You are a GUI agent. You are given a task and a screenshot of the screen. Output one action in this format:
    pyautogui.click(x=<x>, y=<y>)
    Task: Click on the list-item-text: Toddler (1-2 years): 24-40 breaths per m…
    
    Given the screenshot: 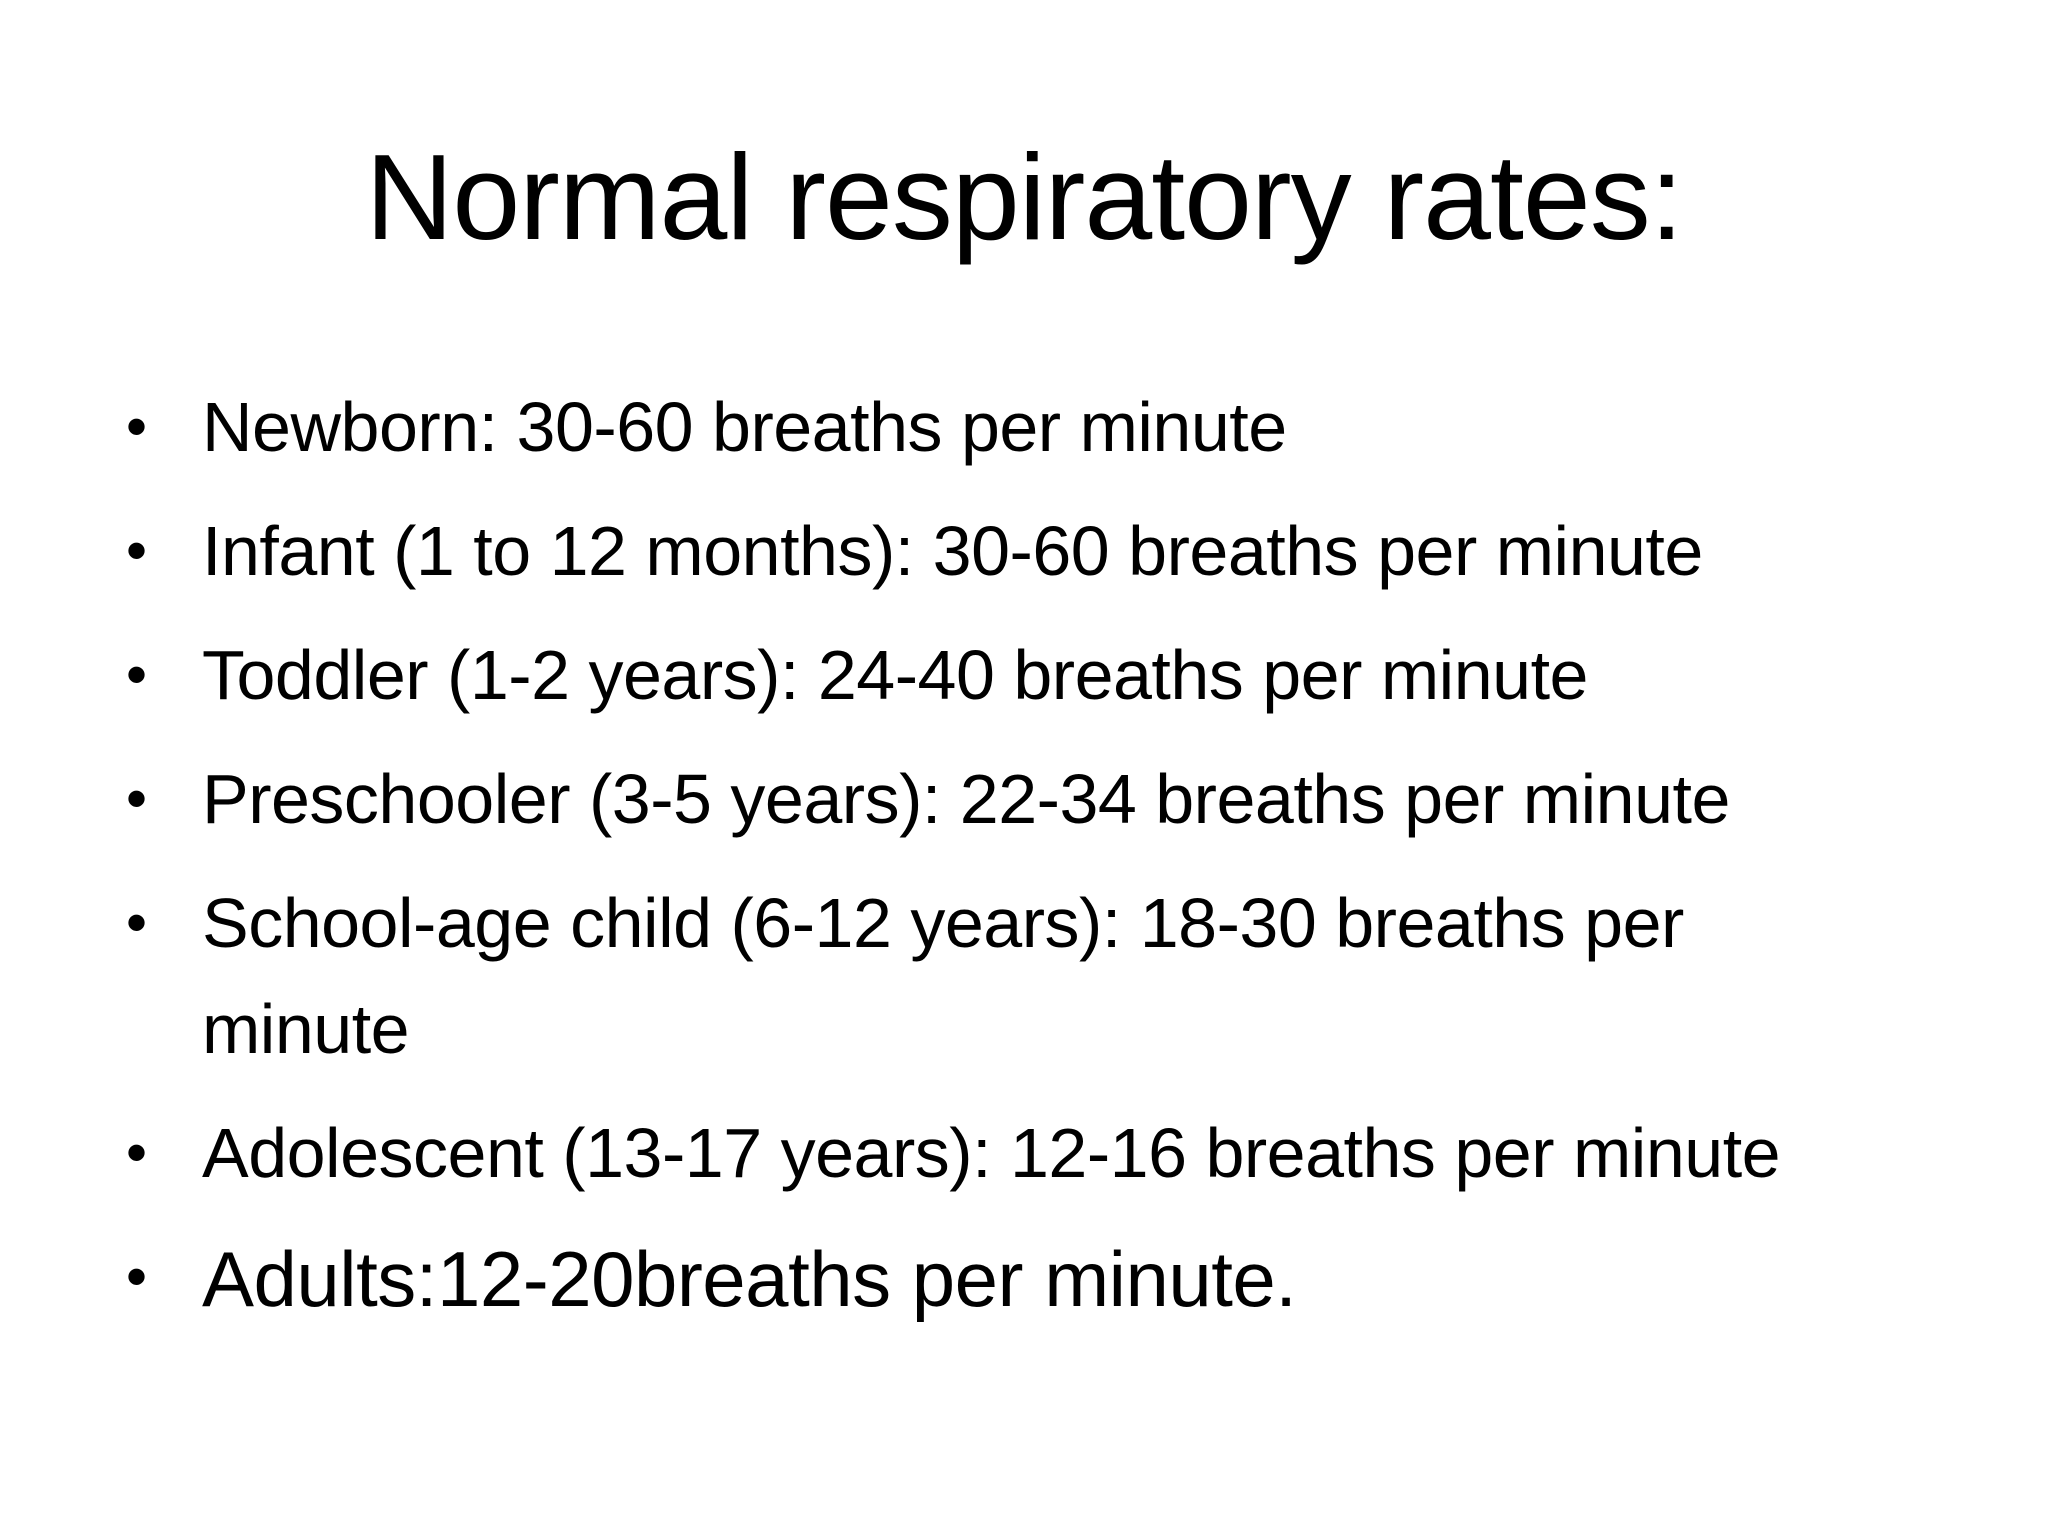 What is the action you would take?
    pyautogui.click(x=895, y=675)
    